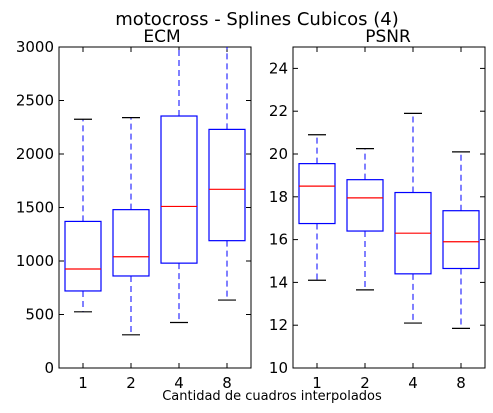 This screenshot has width=493, height=413. I want to click on y-tick-label: 2000, so click(35, 154).